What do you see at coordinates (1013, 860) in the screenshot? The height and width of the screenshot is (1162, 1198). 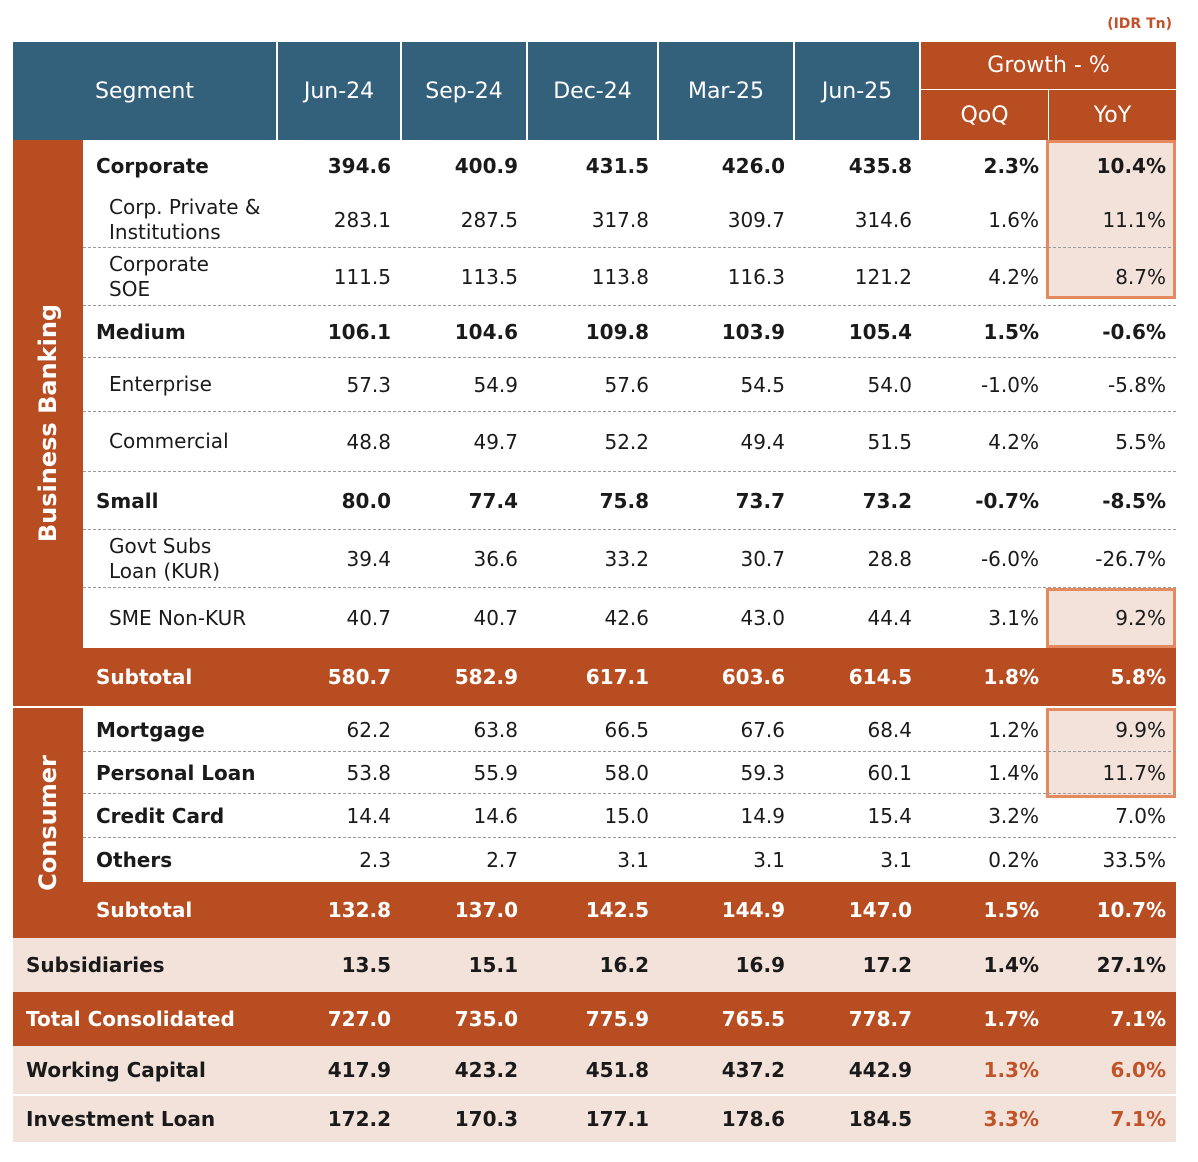 I see `cell-qoq: 0.2%` at bounding box center [1013, 860].